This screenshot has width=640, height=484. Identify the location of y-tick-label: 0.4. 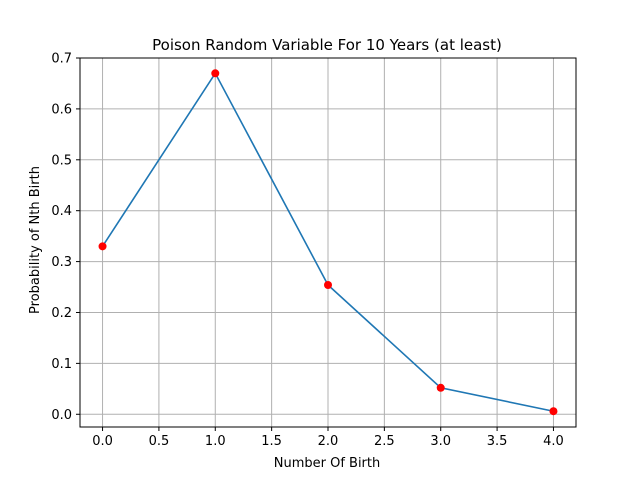
(61, 211).